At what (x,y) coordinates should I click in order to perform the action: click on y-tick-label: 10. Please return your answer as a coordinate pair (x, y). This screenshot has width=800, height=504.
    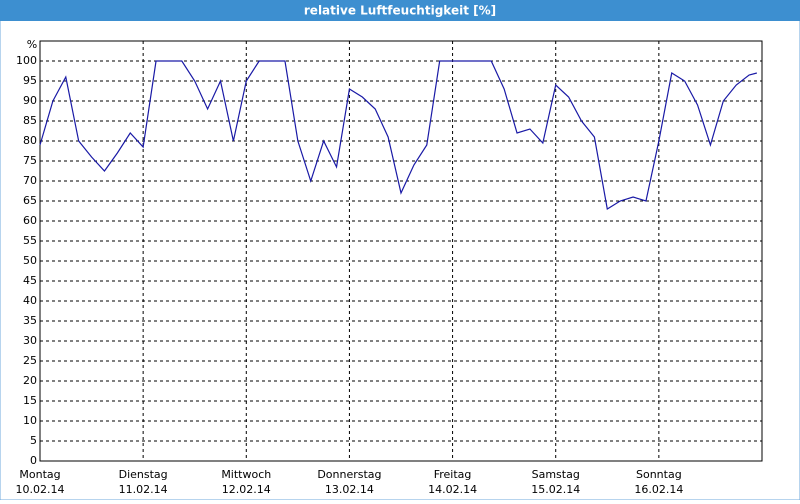
    Looking at the image, I should click on (30, 420).